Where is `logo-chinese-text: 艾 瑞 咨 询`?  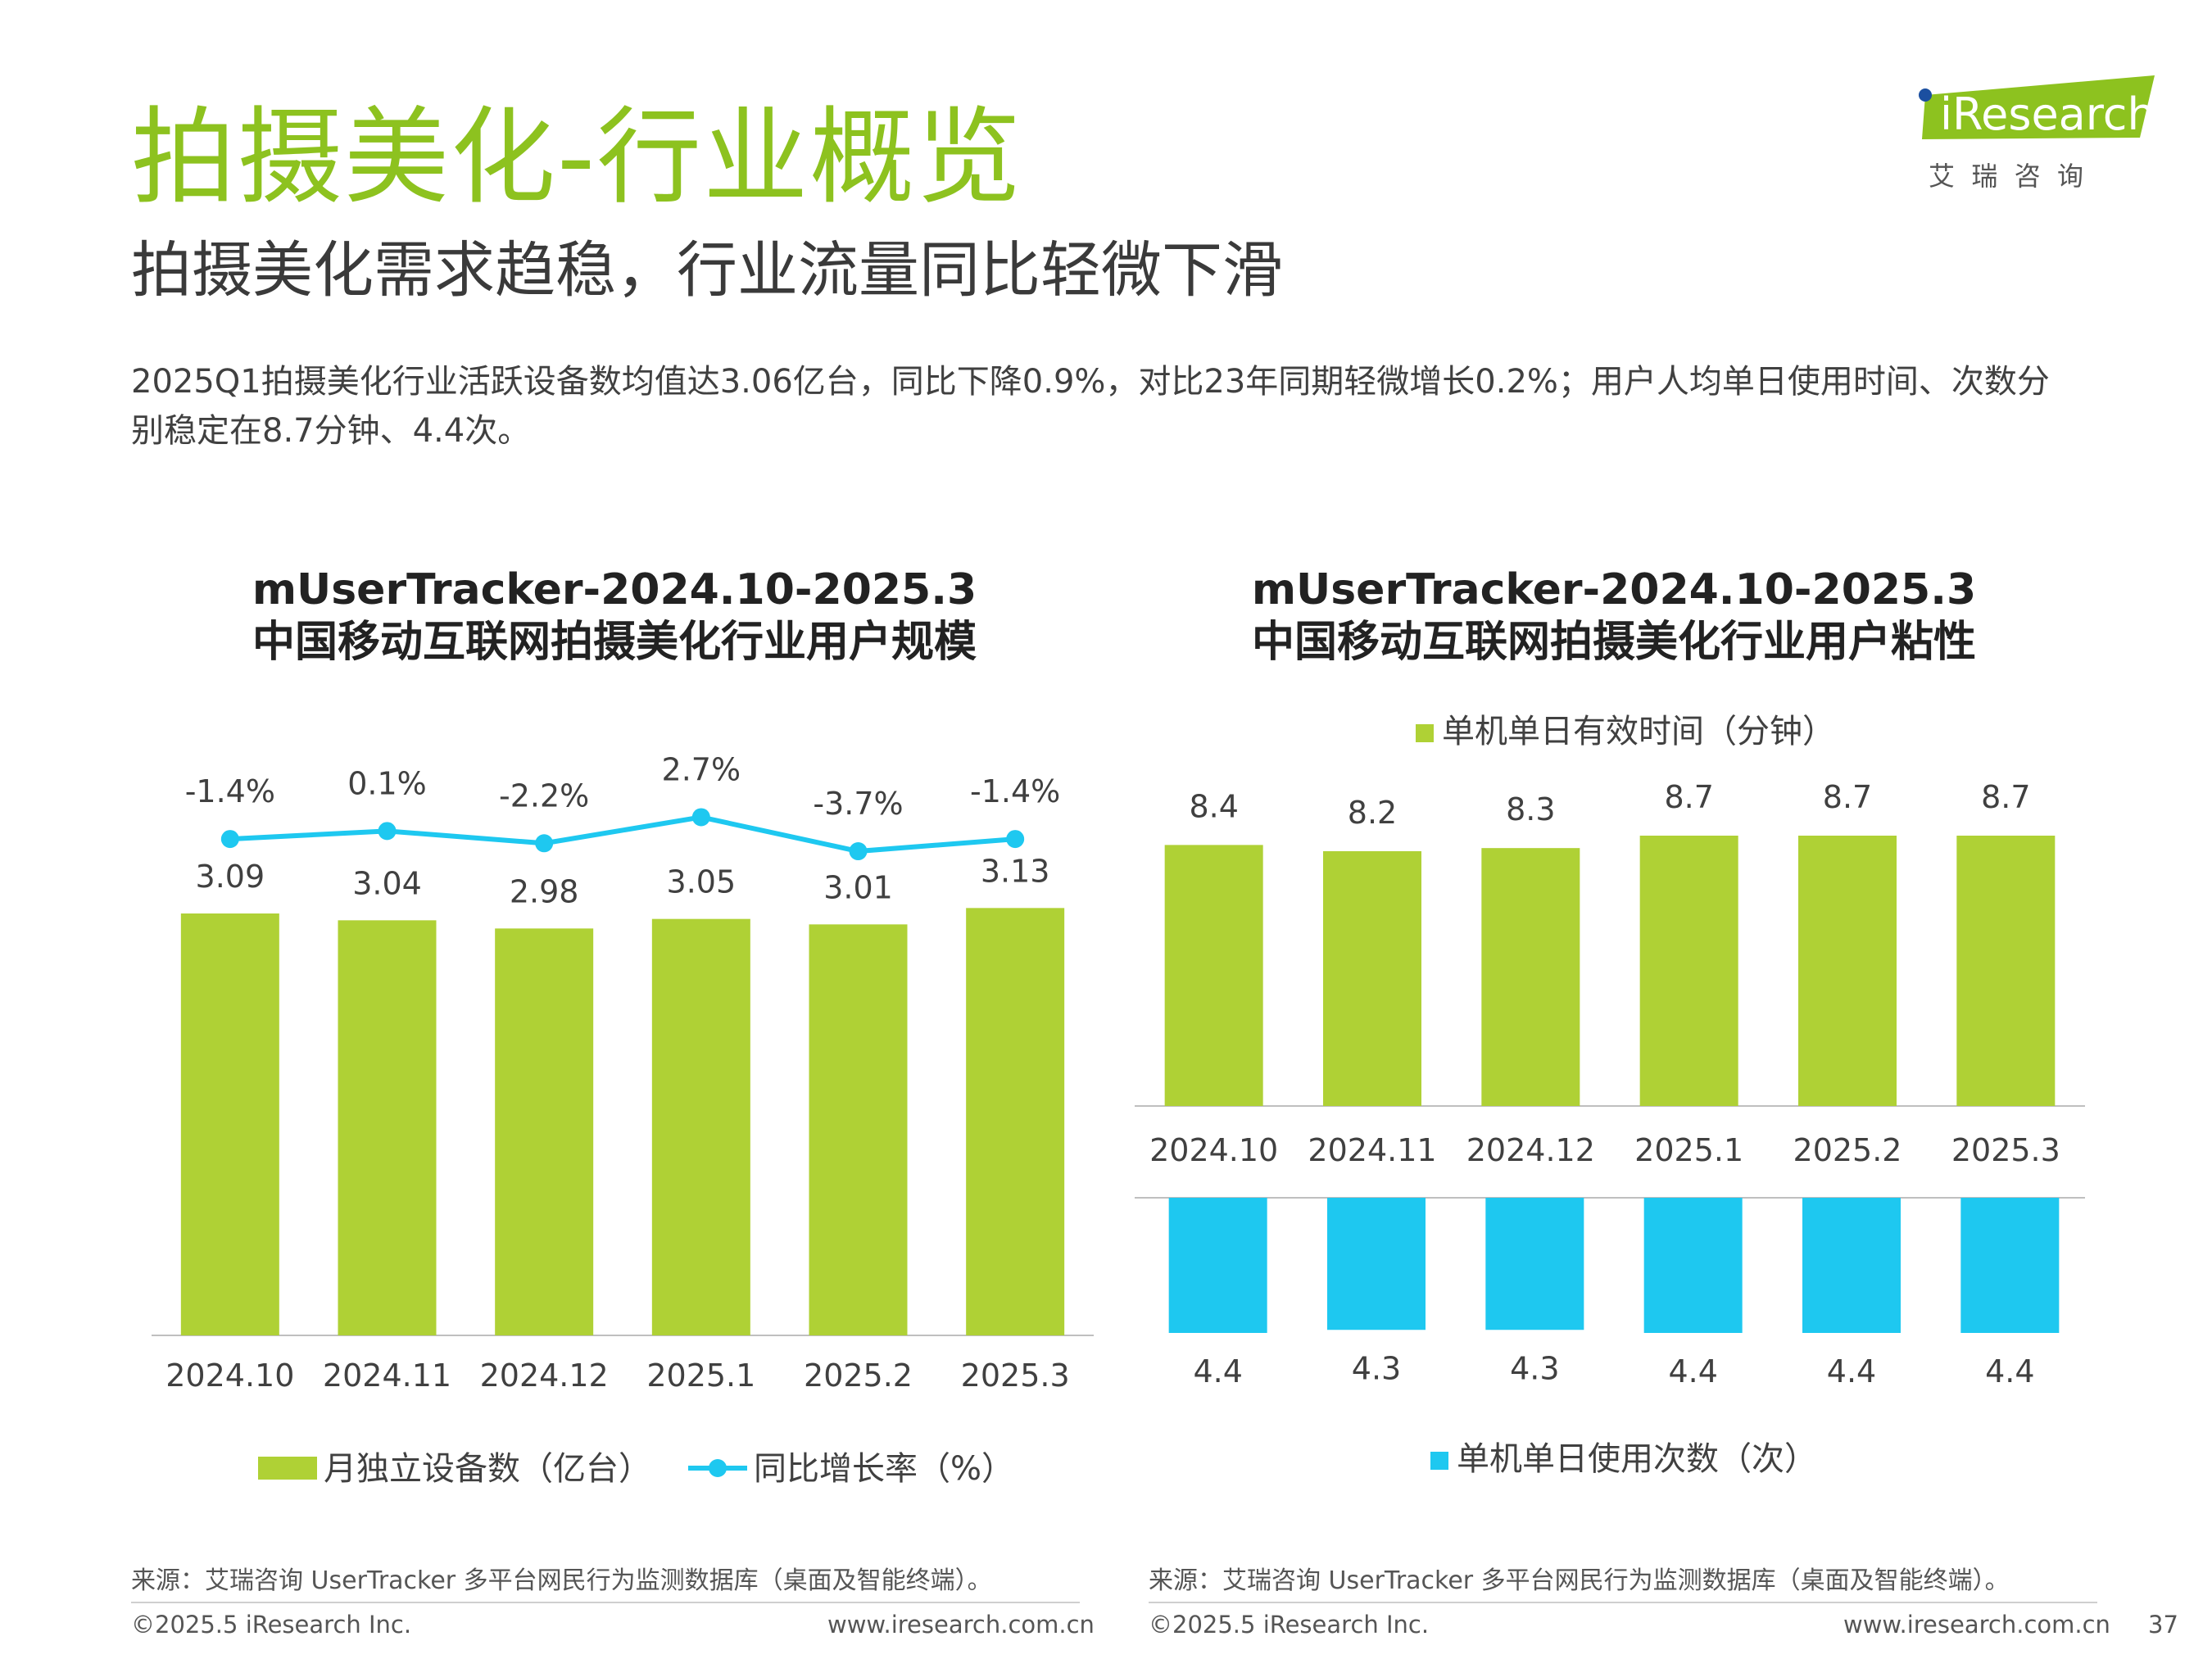
logo-chinese-text: 艾 瑞 咨 询 is located at coordinates (2006, 176).